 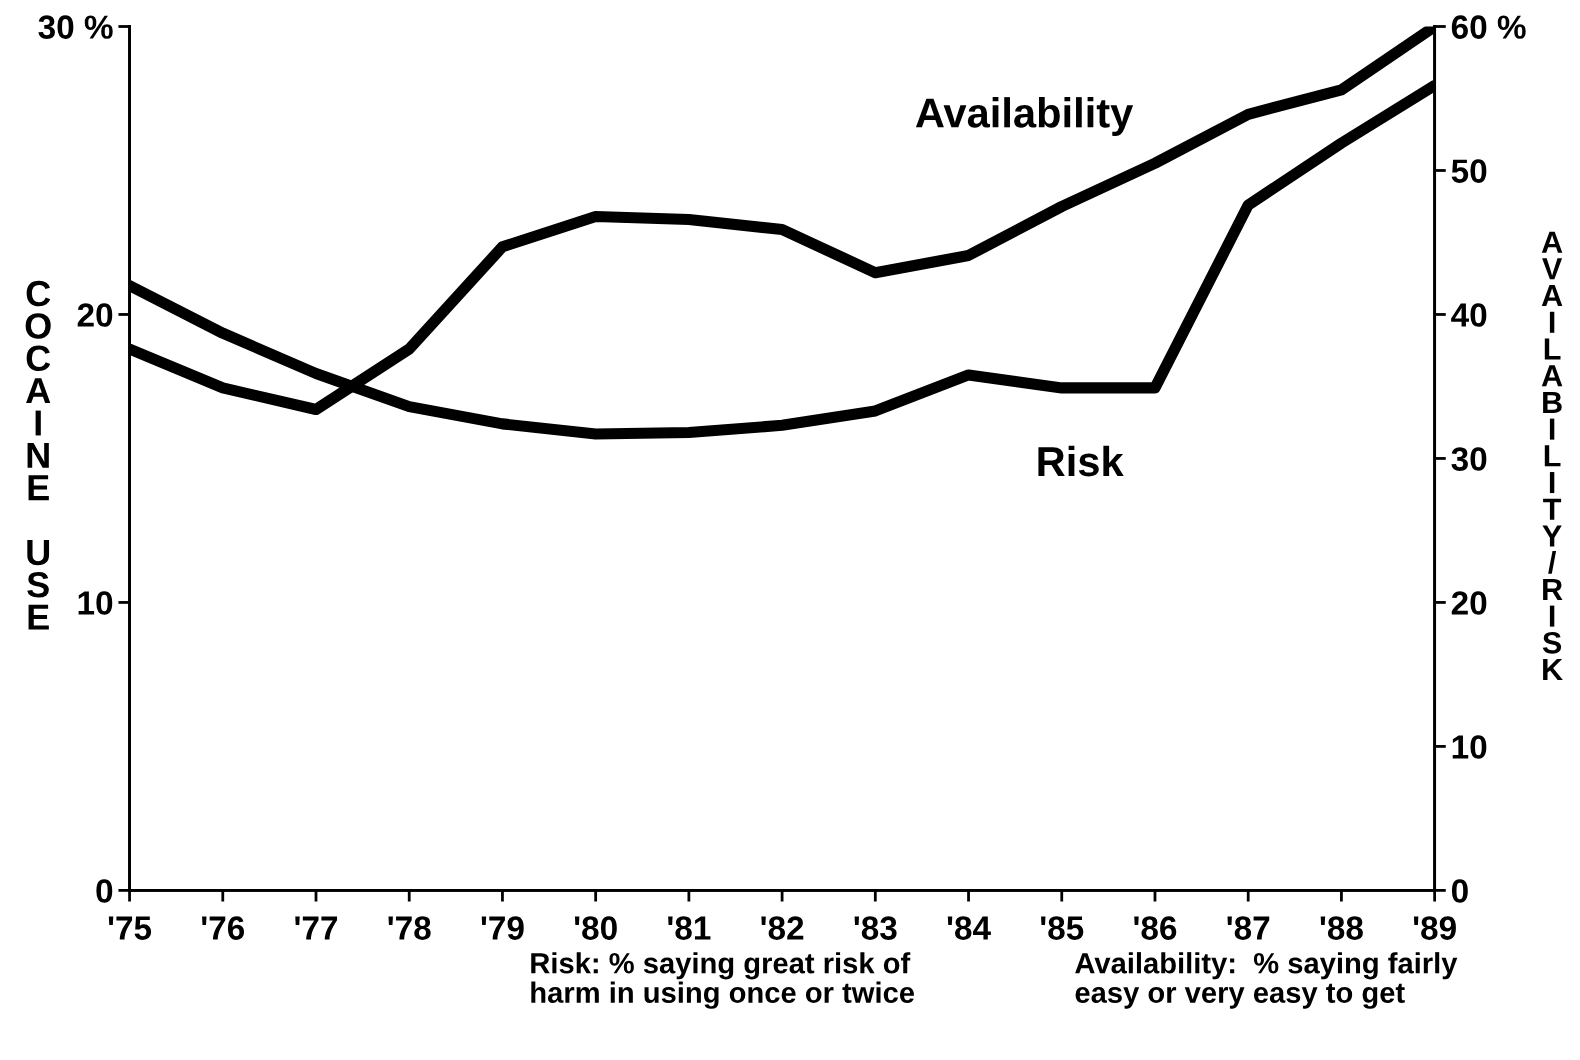 I want to click on y2-tick-label: 50, so click(x=1469, y=171).